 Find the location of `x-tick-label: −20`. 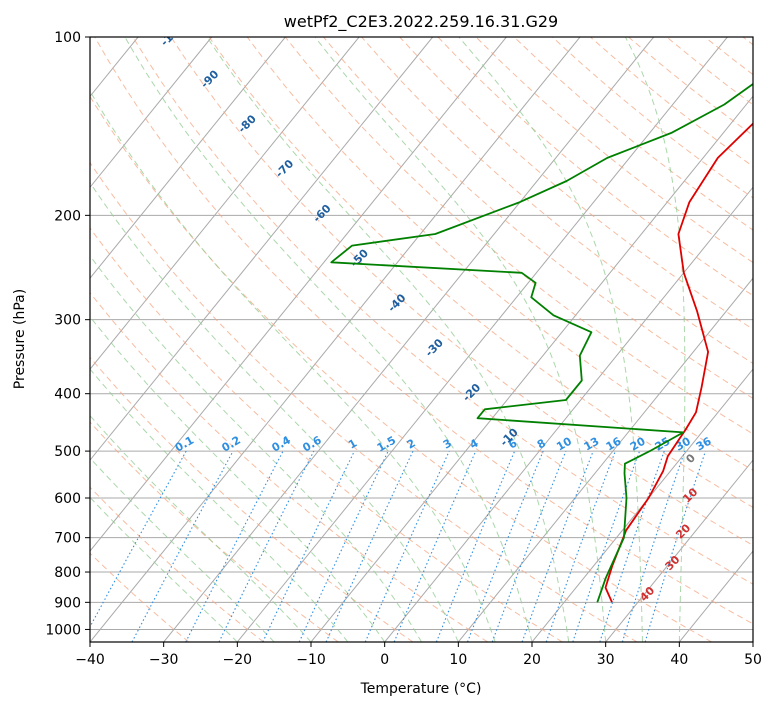

x-tick-label: −20 is located at coordinates (238, 660).